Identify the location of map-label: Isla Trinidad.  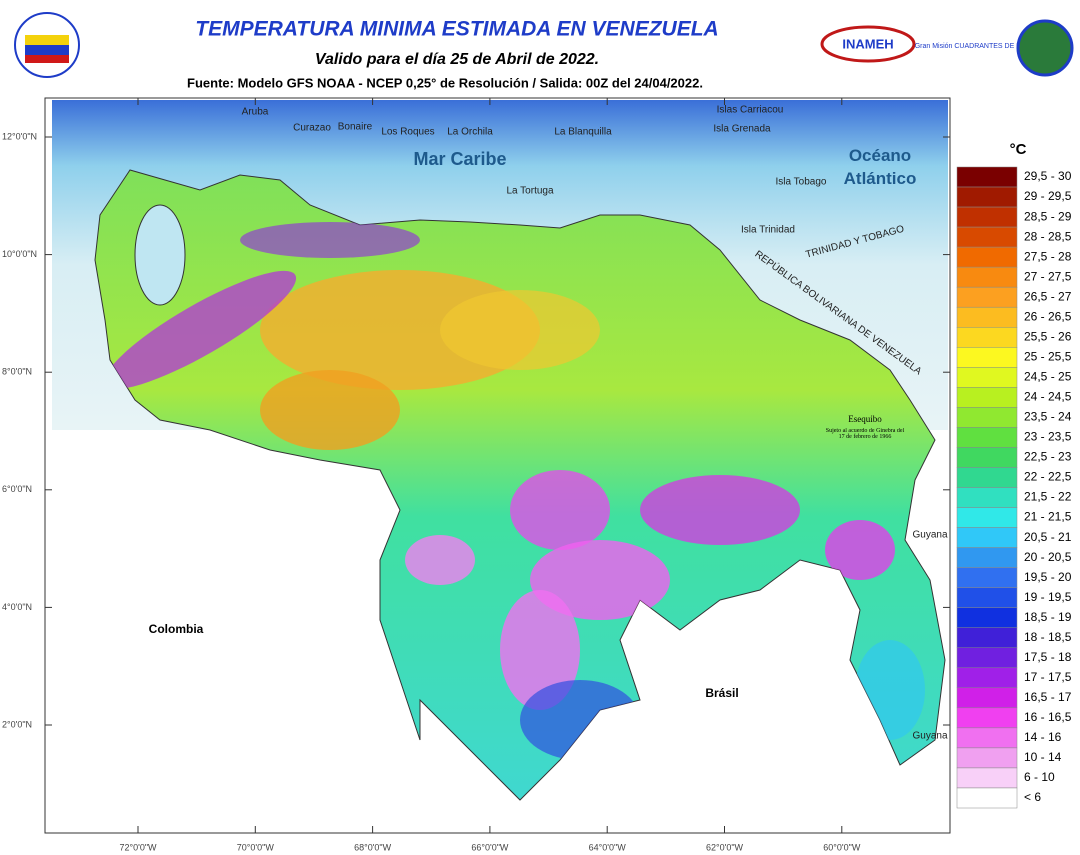
(768, 230).